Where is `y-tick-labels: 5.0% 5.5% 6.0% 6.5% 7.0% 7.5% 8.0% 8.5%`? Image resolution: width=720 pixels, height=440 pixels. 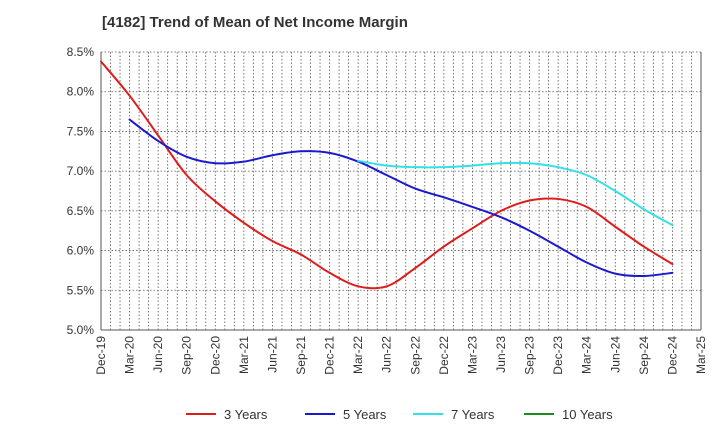 y-tick-labels: 5.0% 5.5% 6.0% 6.5% 7.0% 7.5% 8.0% 8.5% is located at coordinates (81, 191).